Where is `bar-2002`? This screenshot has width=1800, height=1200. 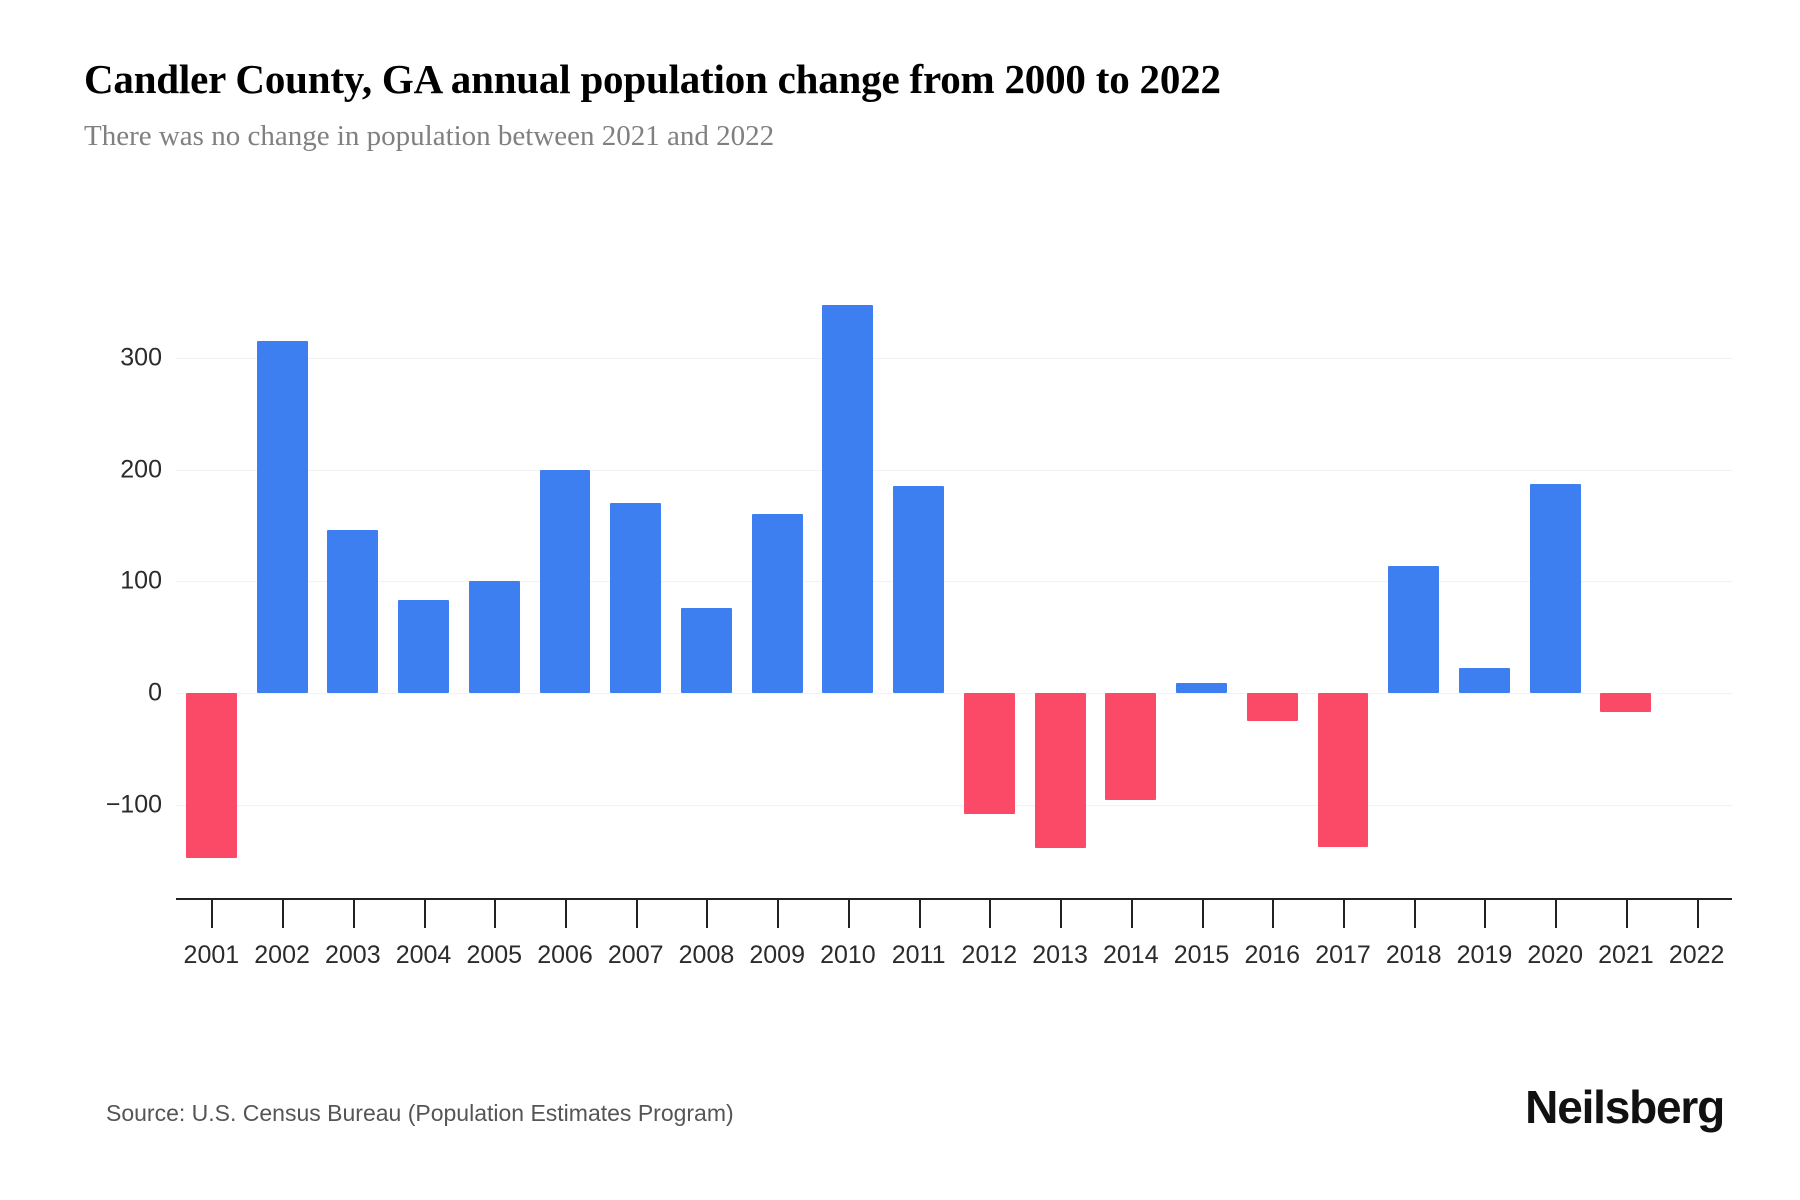
bar-2002 is located at coordinates (282, 517).